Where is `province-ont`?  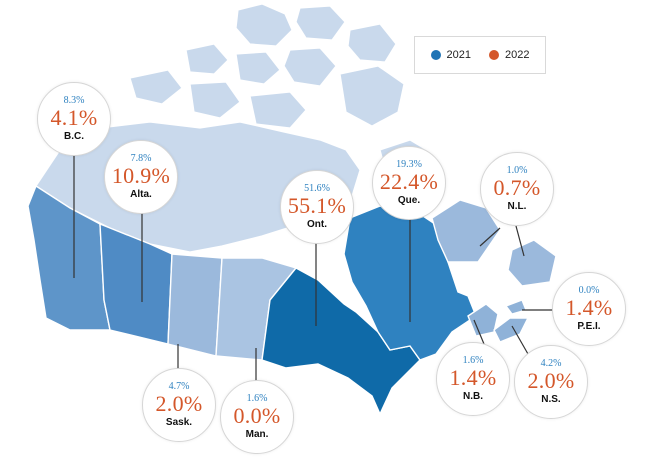
province-ont is located at coordinates (341, 341).